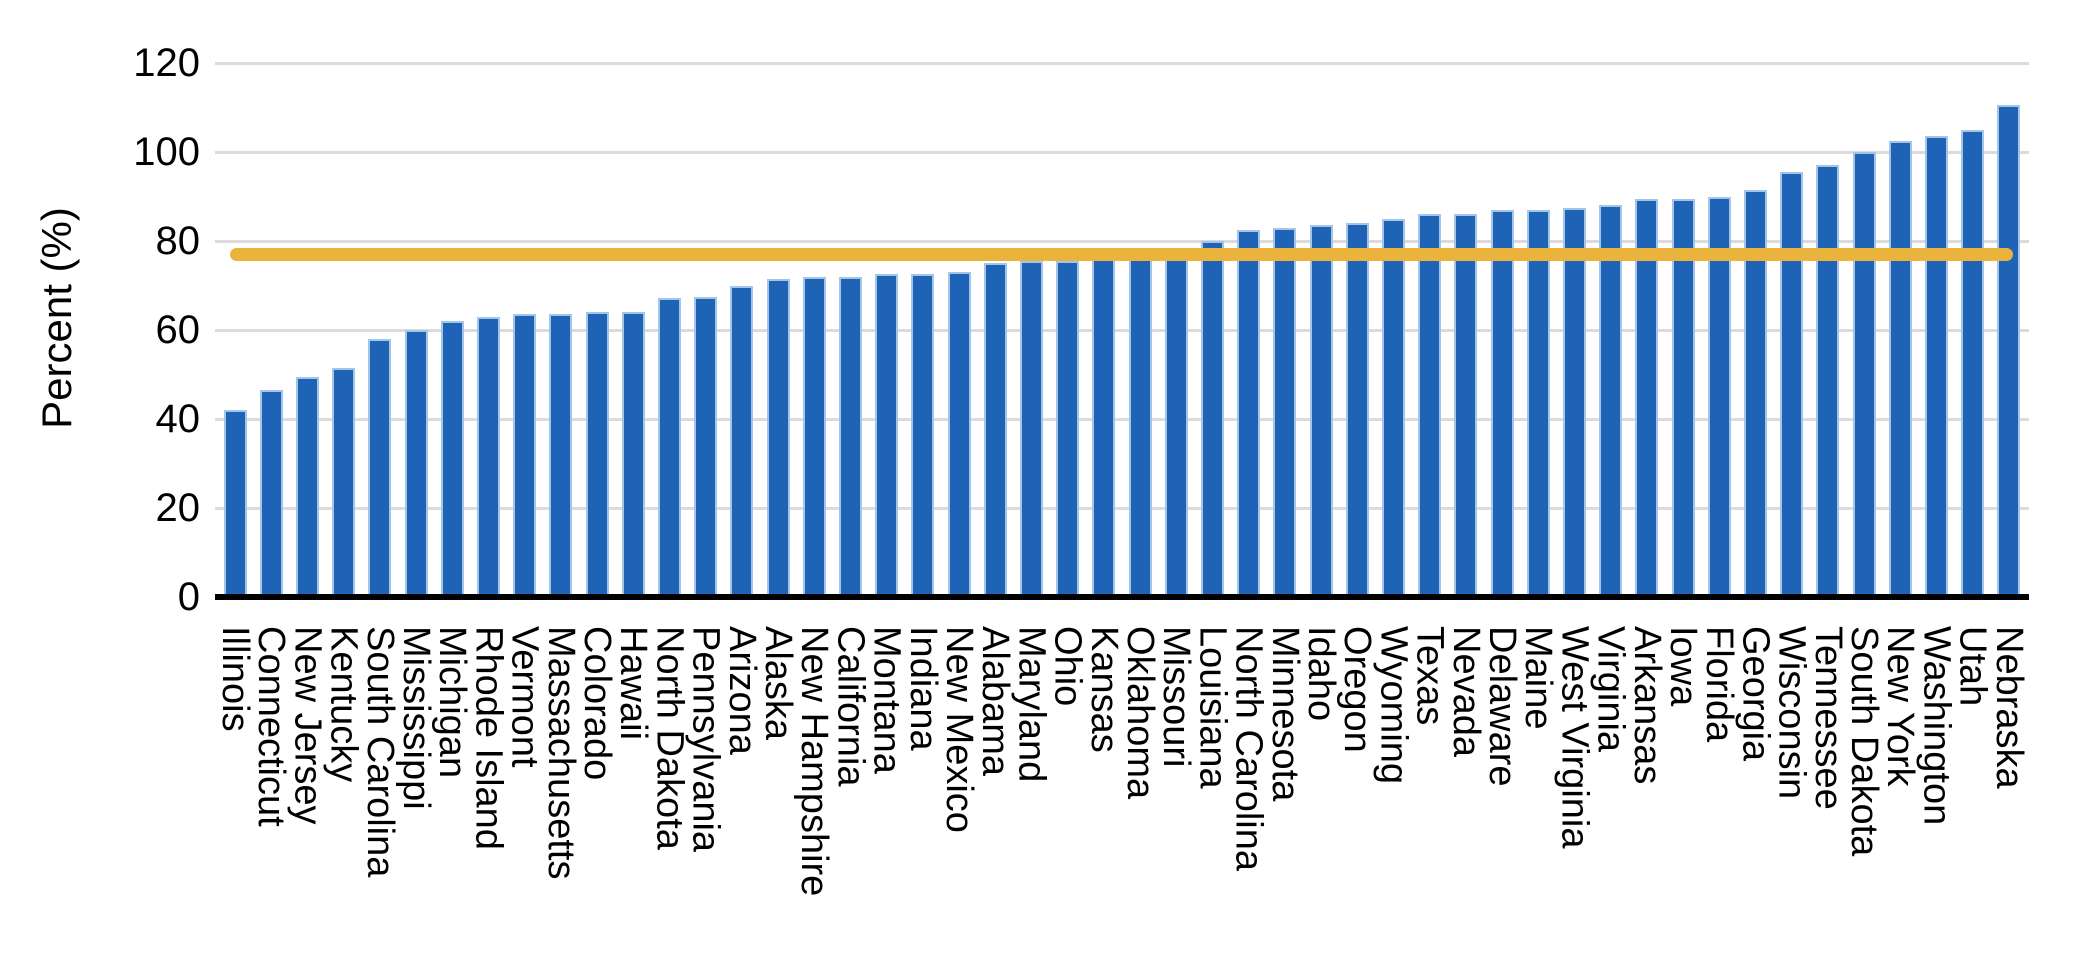  I want to click on bar-louisiana, so click(1212, 419).